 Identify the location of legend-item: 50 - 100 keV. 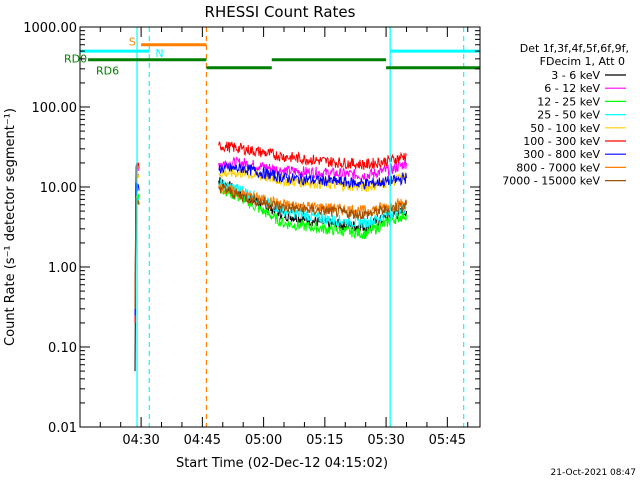
(578, 128).